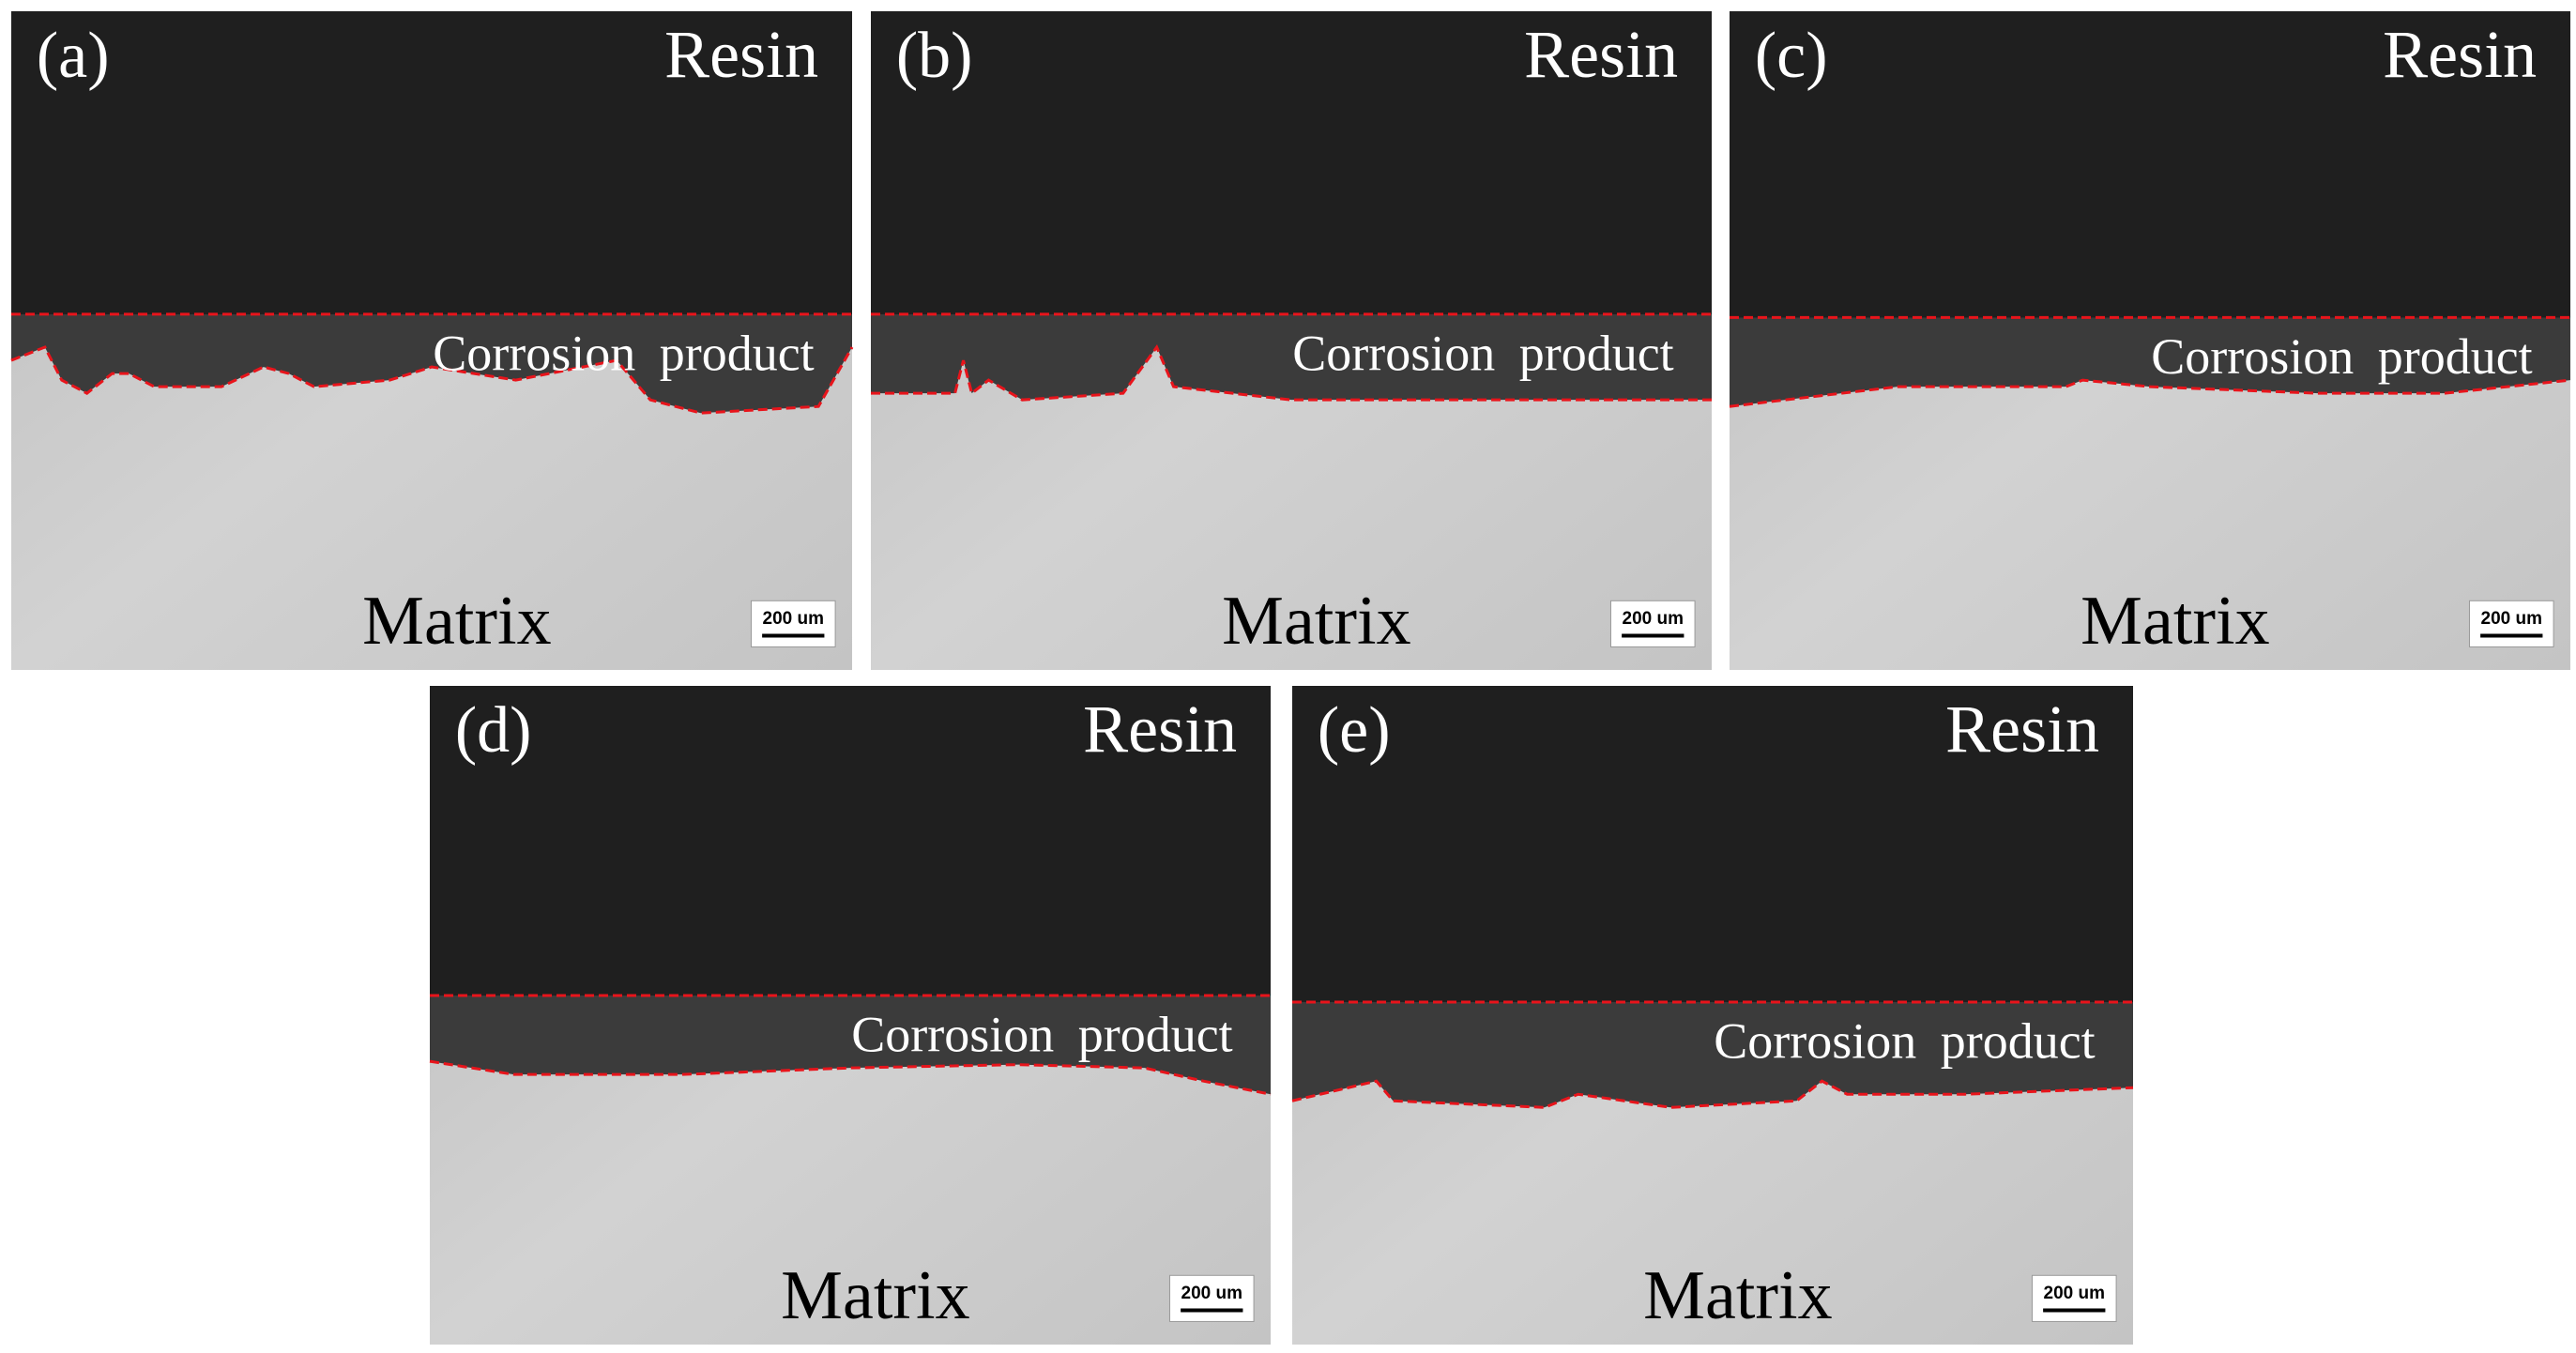  Describe the element at coordinates (1354, 730) in the screenshot. I see `panel-label: (e)` at that location.